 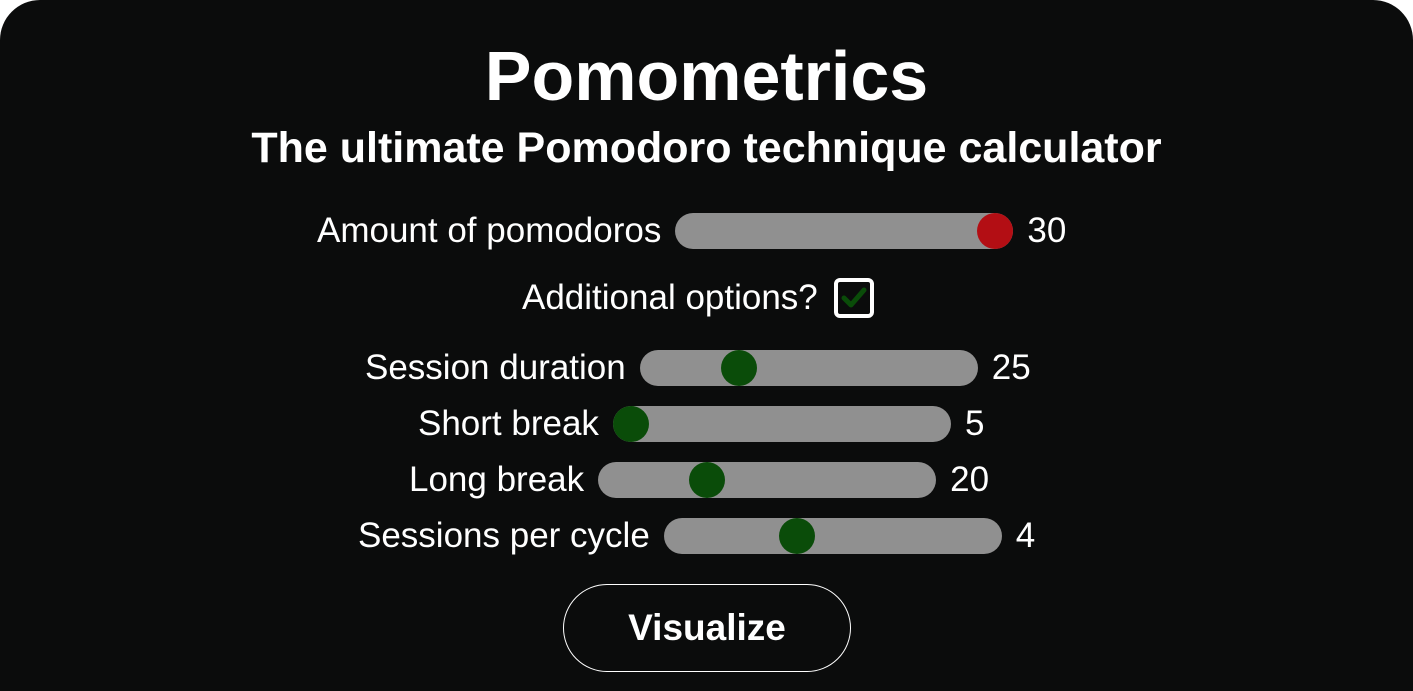 I want to click on long-break-row: Long break 20, so click(x=699, y=480).